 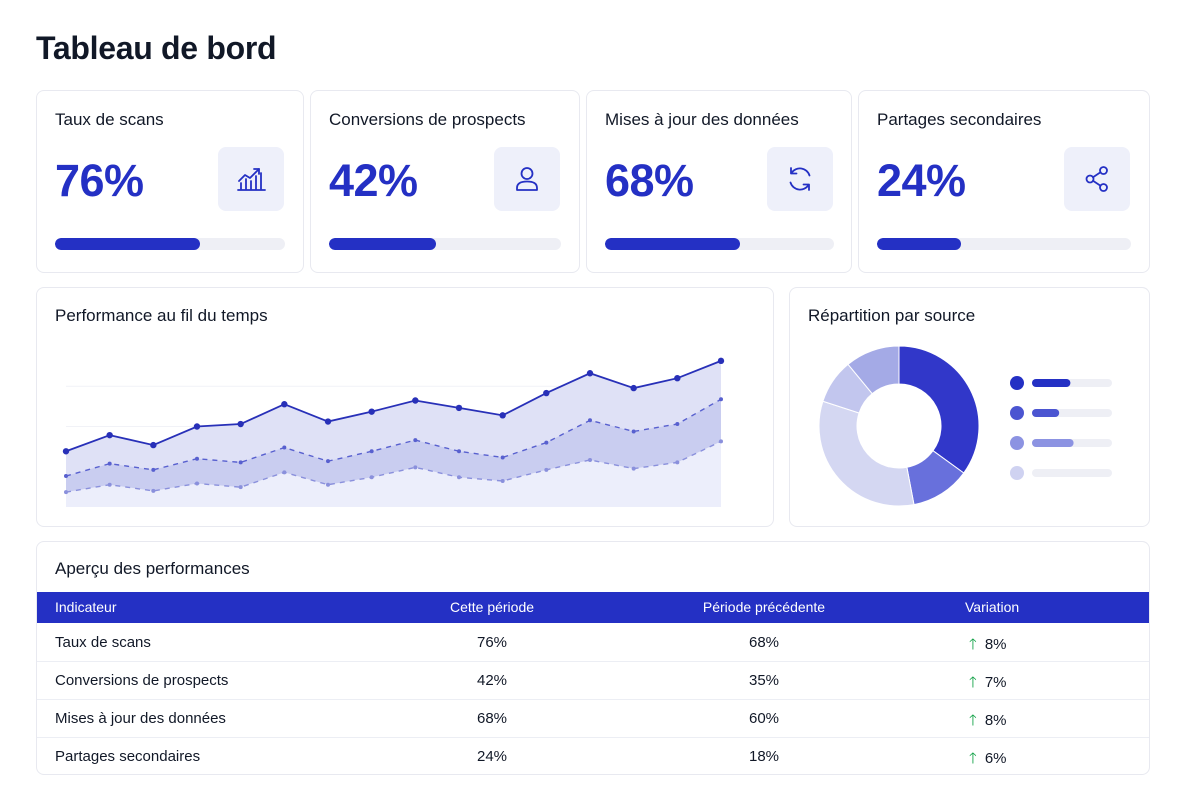 What do you see at coordinates (593, 719) in the screenshot?
I see `table-row: Mises à jour des données 68% 60% 🡑 8%` at bounding box center [593, 719].